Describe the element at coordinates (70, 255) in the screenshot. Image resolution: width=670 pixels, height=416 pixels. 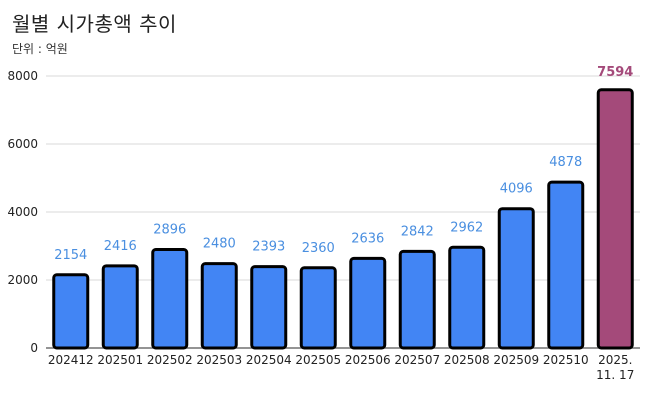
I see `data-label: 2154` at that location.